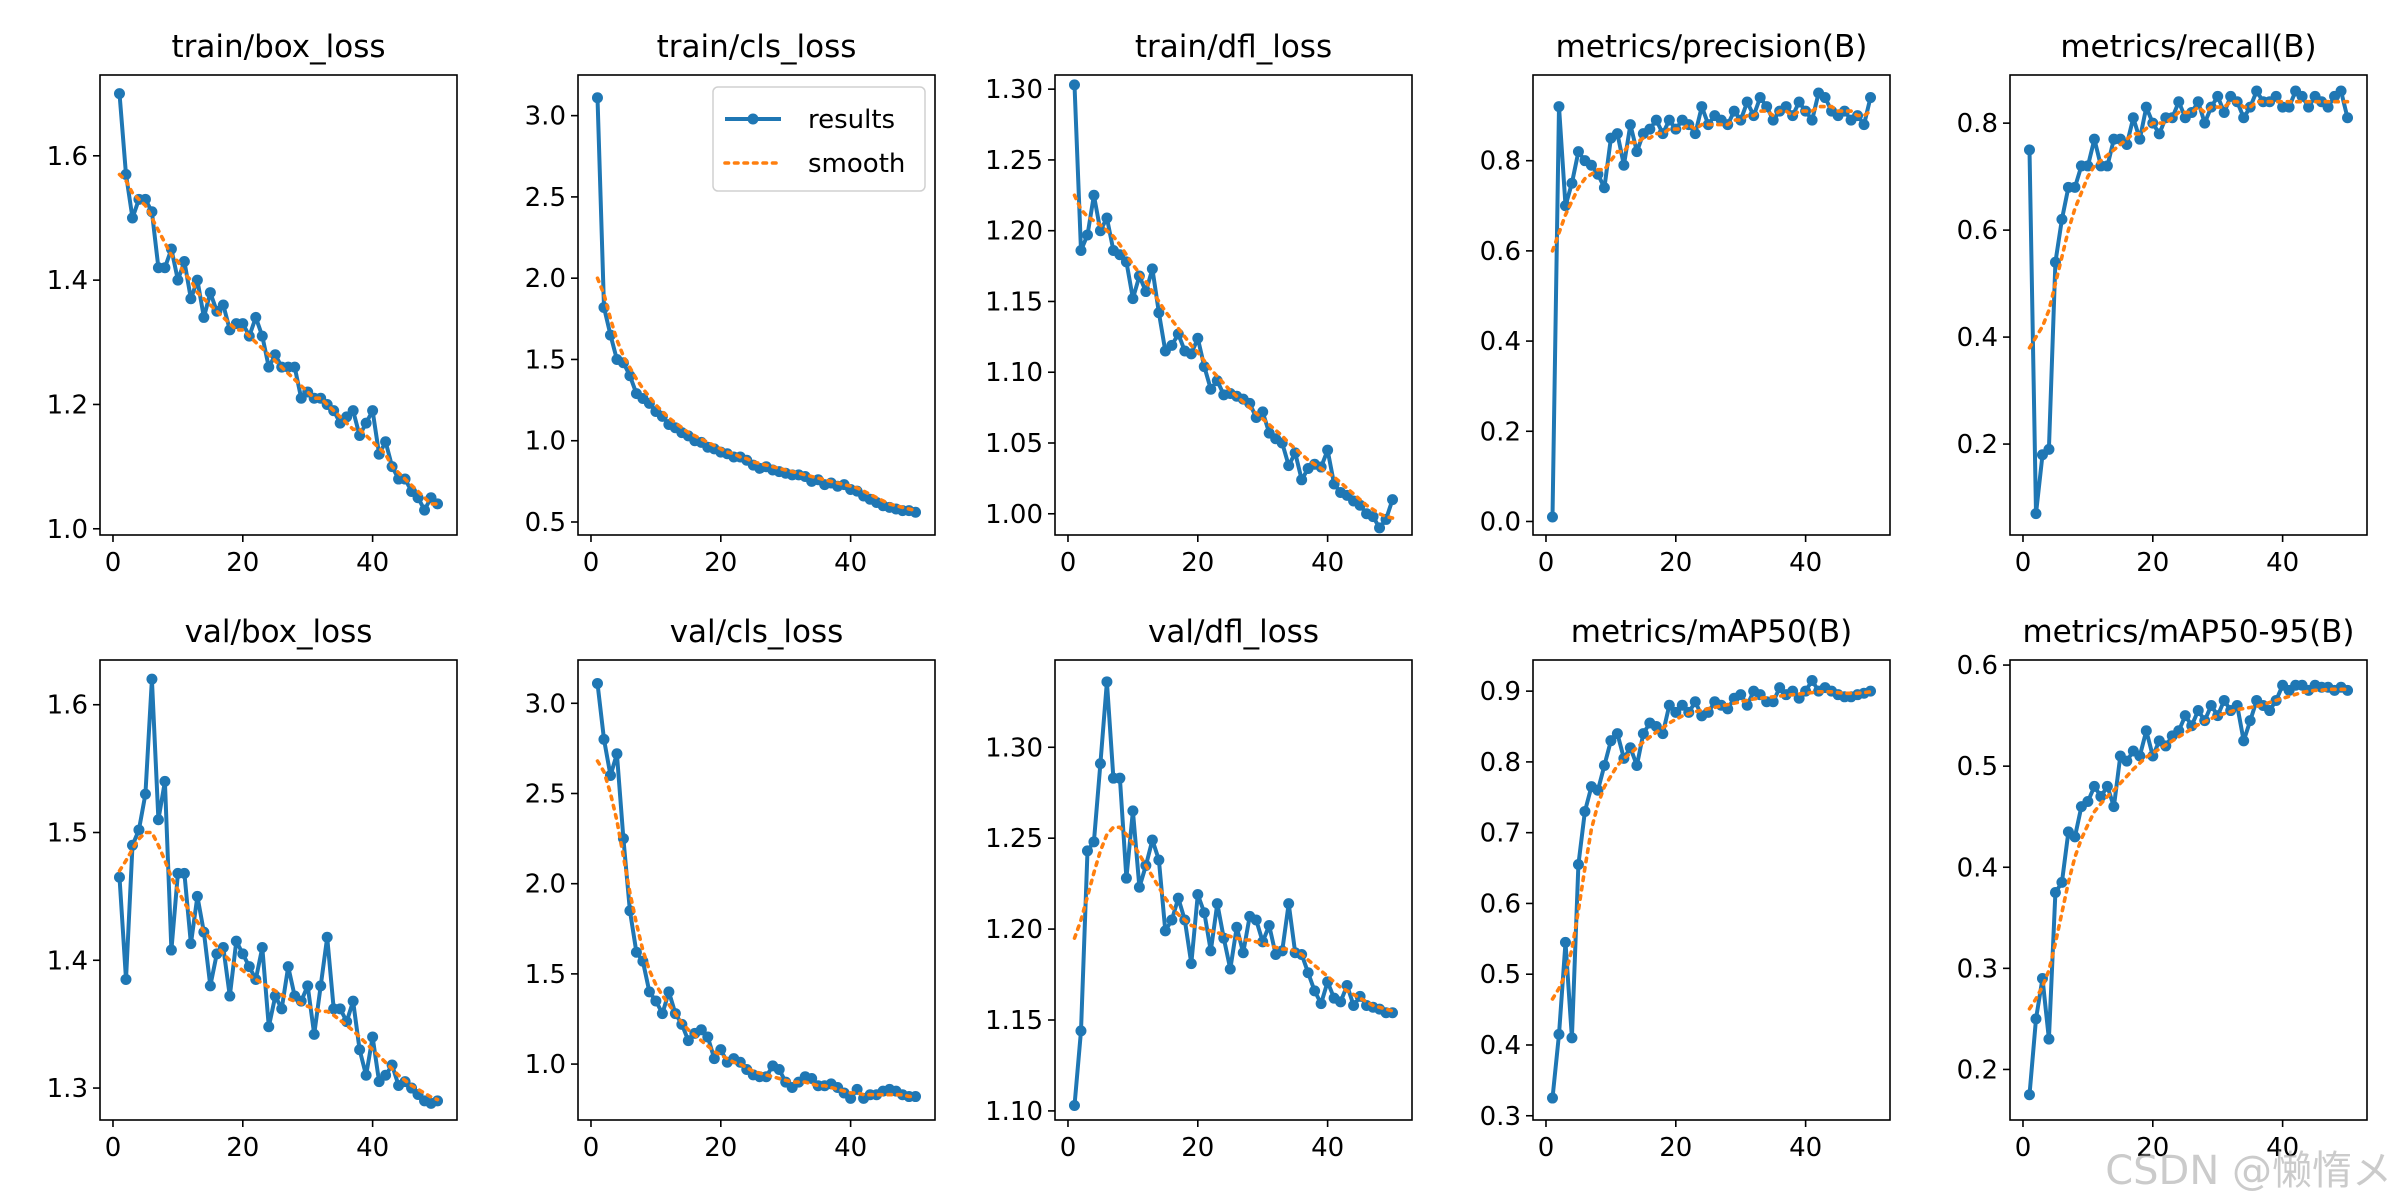 The width and height of the screenshot is (2400, 1200). Describe the element at coordinates (1977, 969) in the screenshot. I see `y-tick-label: 0.3` at that location.